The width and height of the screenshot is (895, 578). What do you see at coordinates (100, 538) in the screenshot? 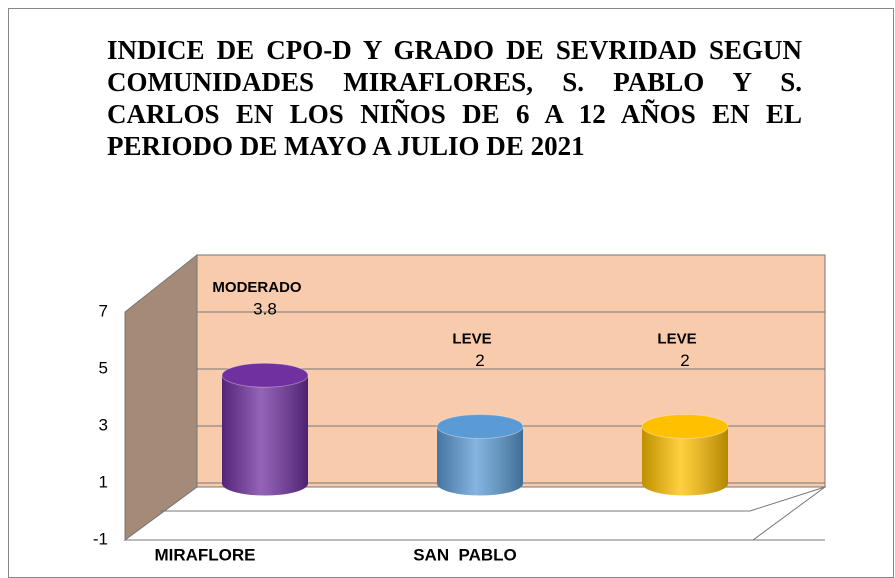
I see `y-tick-label: -1` at bounding box center [100, 538].